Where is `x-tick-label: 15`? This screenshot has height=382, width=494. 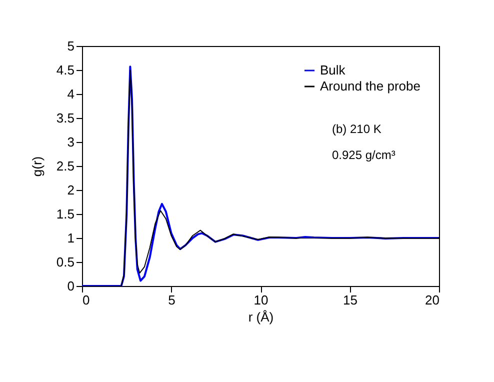 x-tick-label: 15 is located at coordinates (350, 300).